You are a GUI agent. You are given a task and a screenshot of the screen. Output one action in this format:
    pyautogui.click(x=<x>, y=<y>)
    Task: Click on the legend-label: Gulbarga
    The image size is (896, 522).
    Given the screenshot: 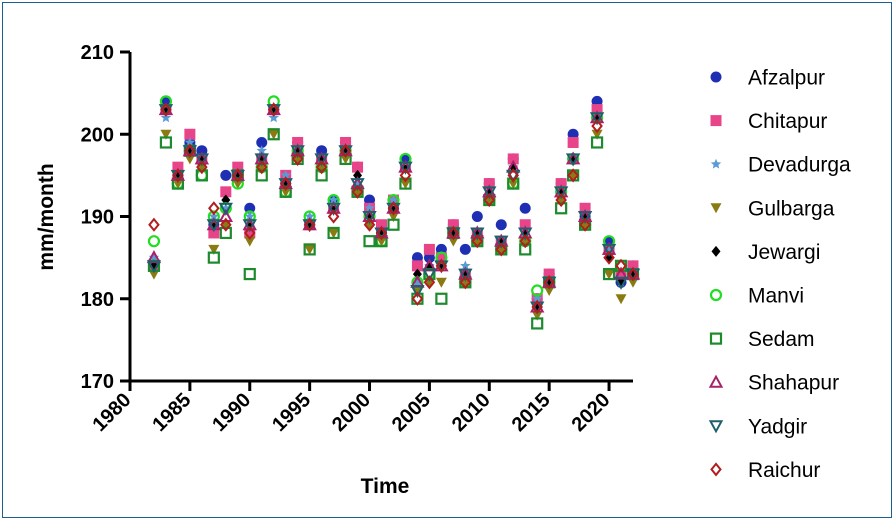 What is the action you would take?
    pyautogui.click(x=791, y=208)
    